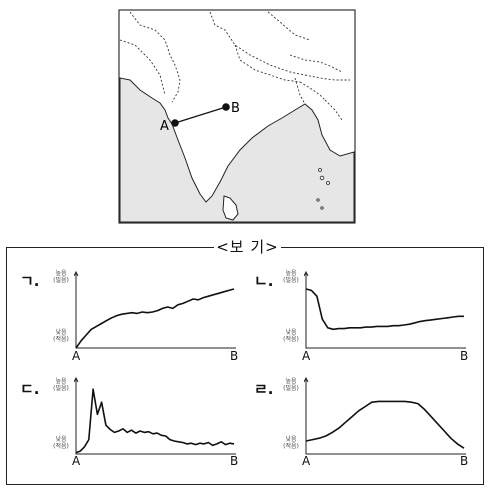 The width and height of the screenshot is (495, 492). What do you see at coordinates (30, 389) in the screenshot?
I see `chart-label-3: ㄷ.` at bounding box center [30, 389].